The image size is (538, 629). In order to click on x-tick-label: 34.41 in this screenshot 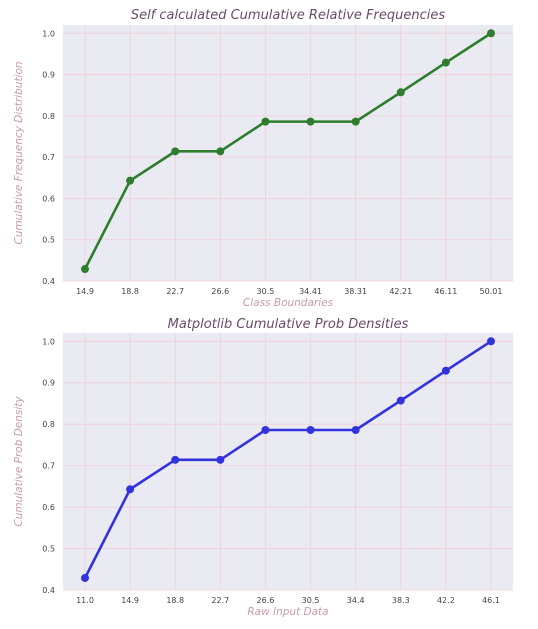, I will do `click(310, 291)`.